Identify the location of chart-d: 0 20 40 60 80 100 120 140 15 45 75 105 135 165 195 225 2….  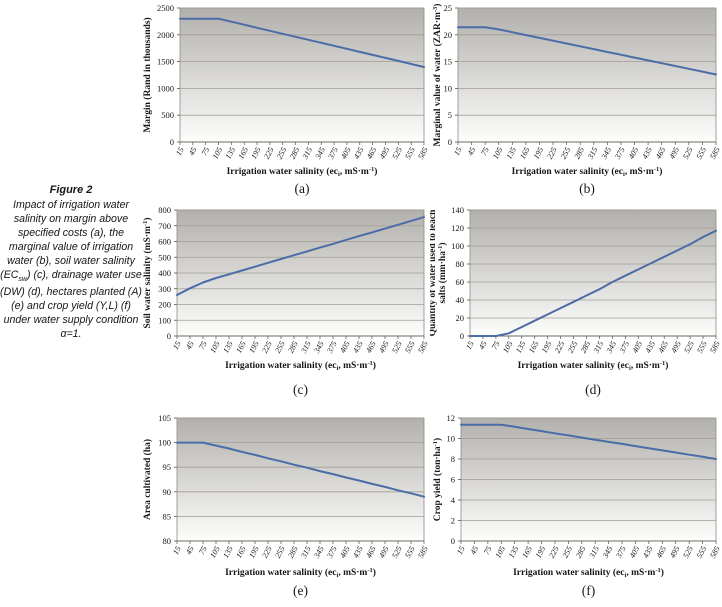
(575, 302).